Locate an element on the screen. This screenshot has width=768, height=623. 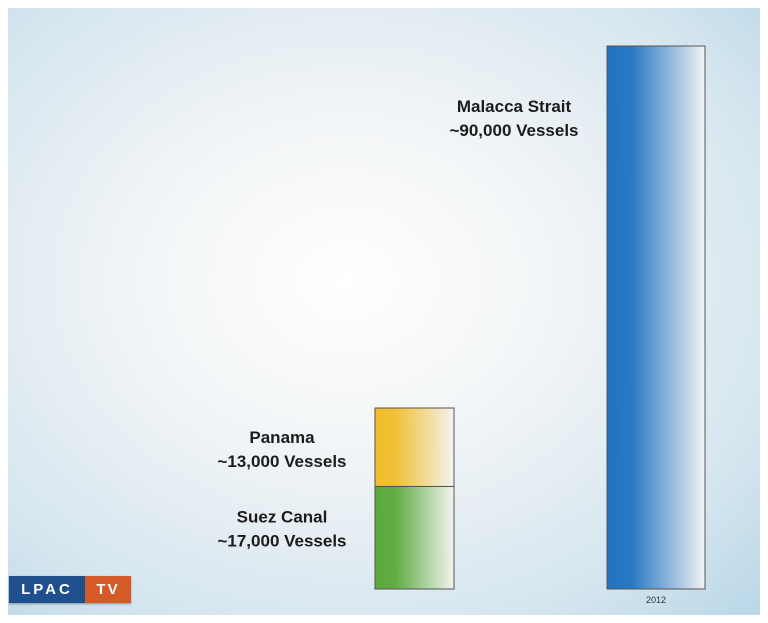
data-label-suez-canal: Suez Canal ~17,000 Vessels is located at coordinates (281, 528).